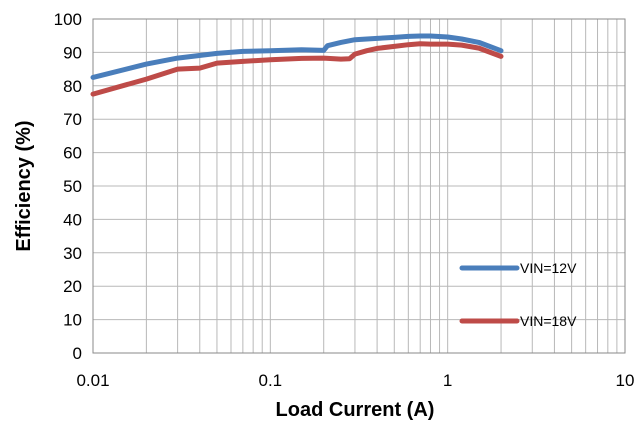 The height and width of the screenshot is (423, 635). I want to click on y-tick-label: 40, so click(72, 219).